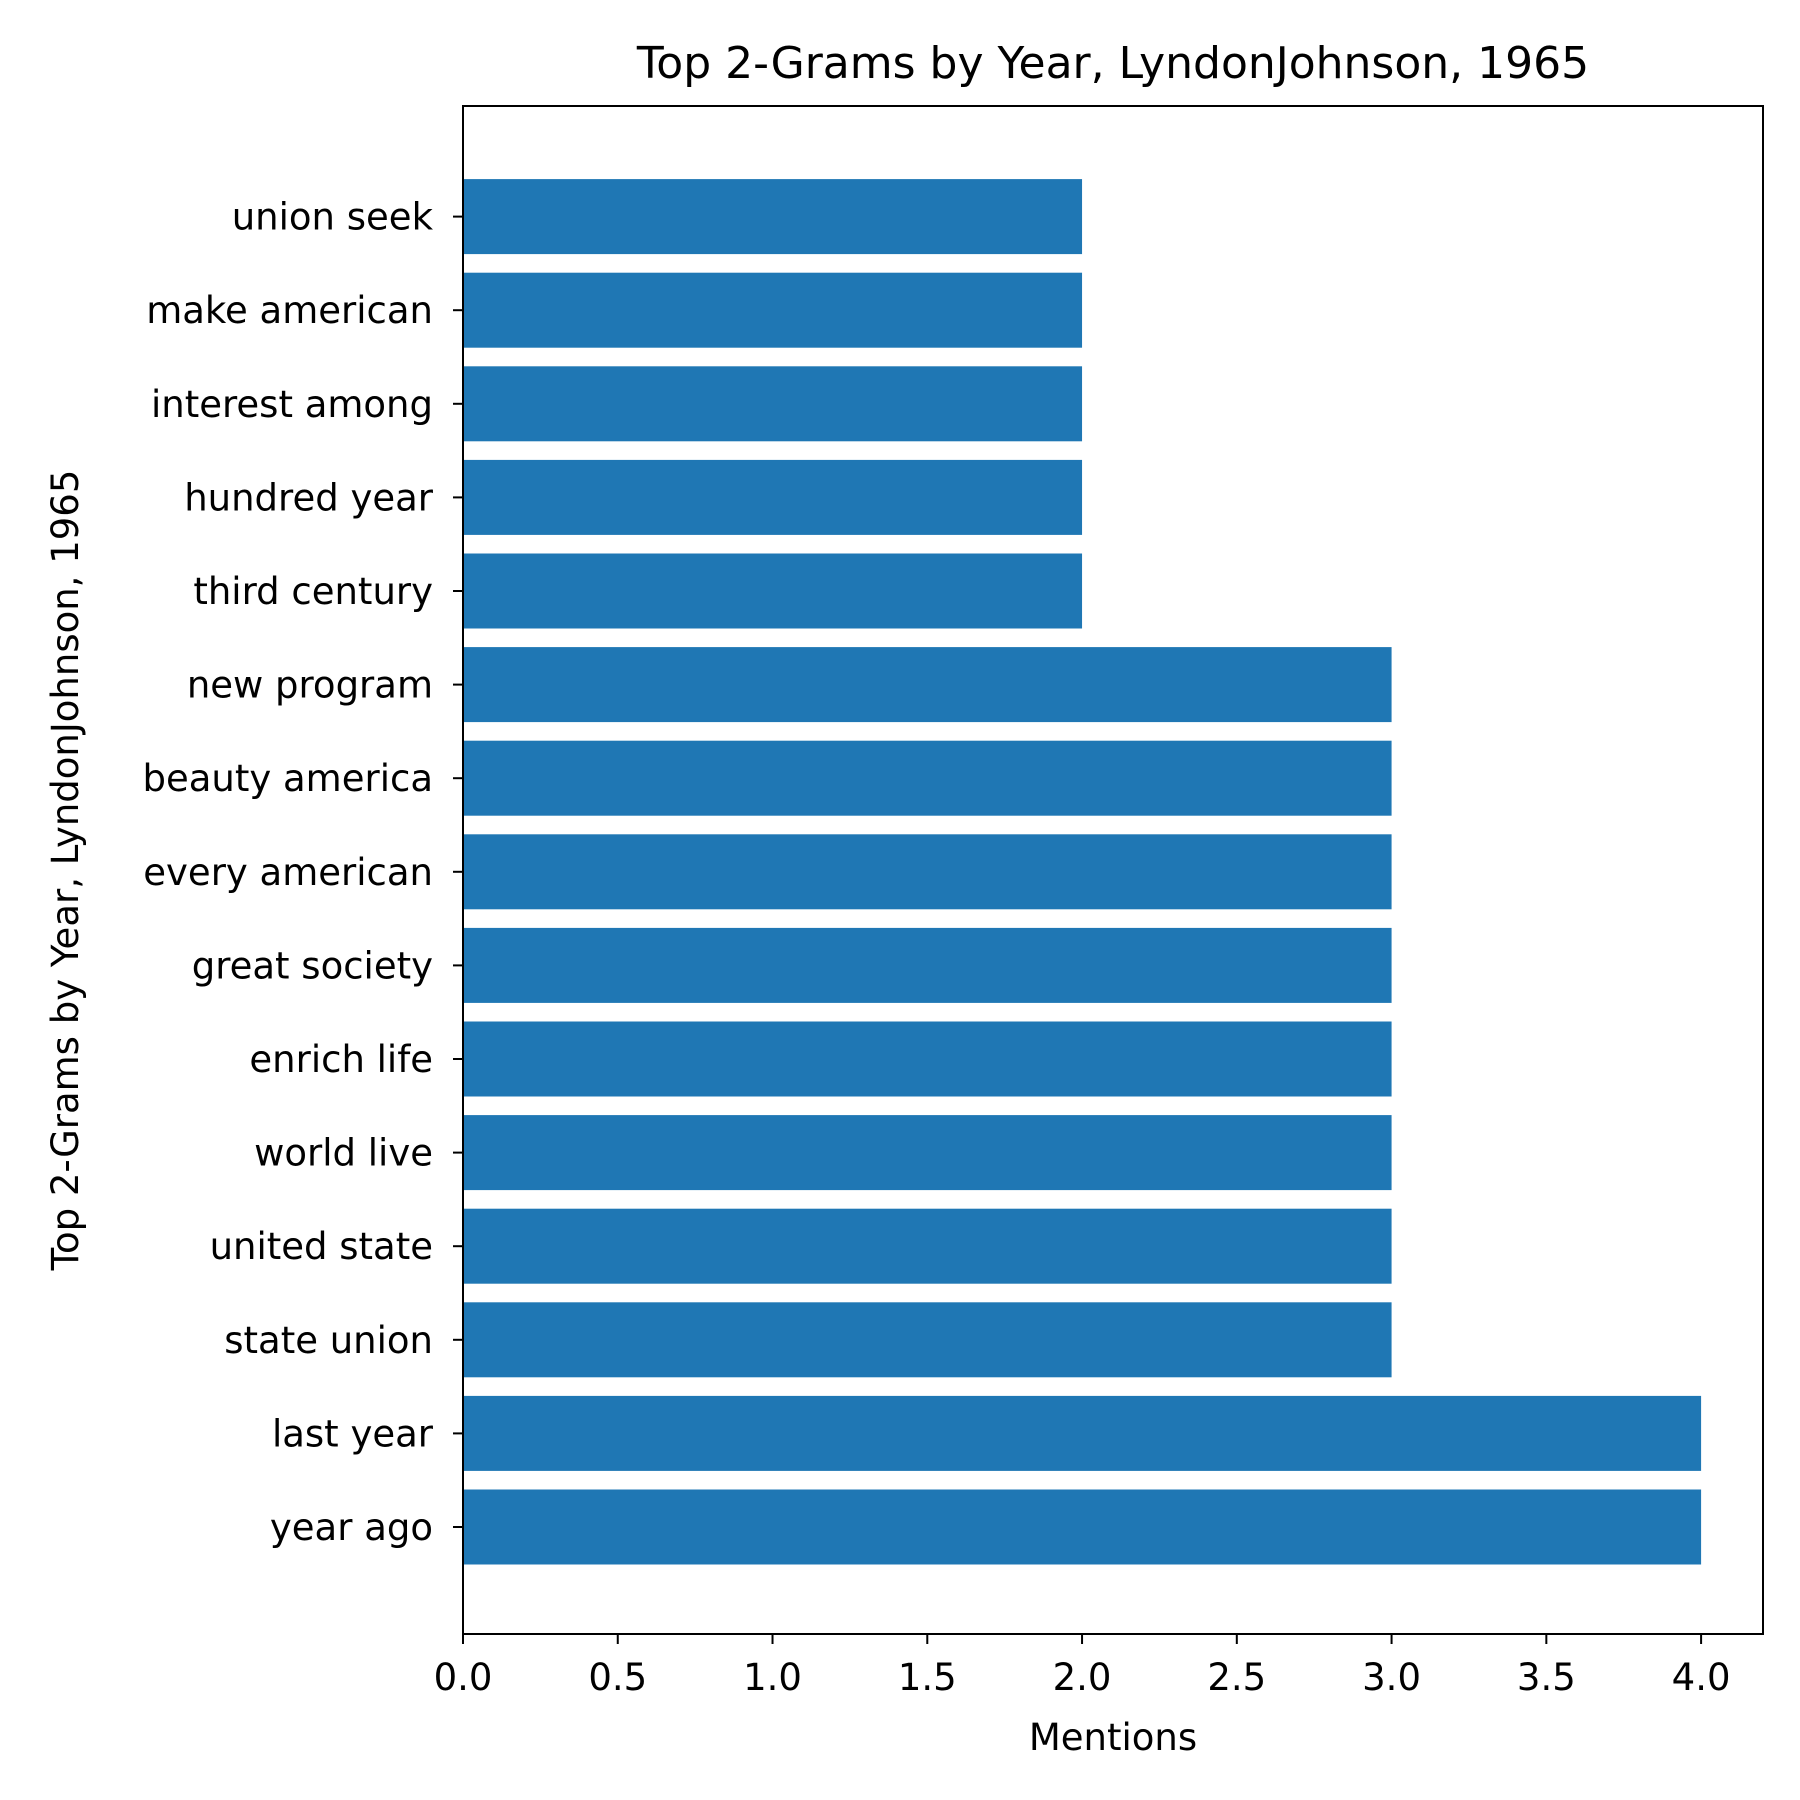  Describe the element at coordinates (927, 1677) in the screenshot. I see `x-tick-label: 1.5` at that location.